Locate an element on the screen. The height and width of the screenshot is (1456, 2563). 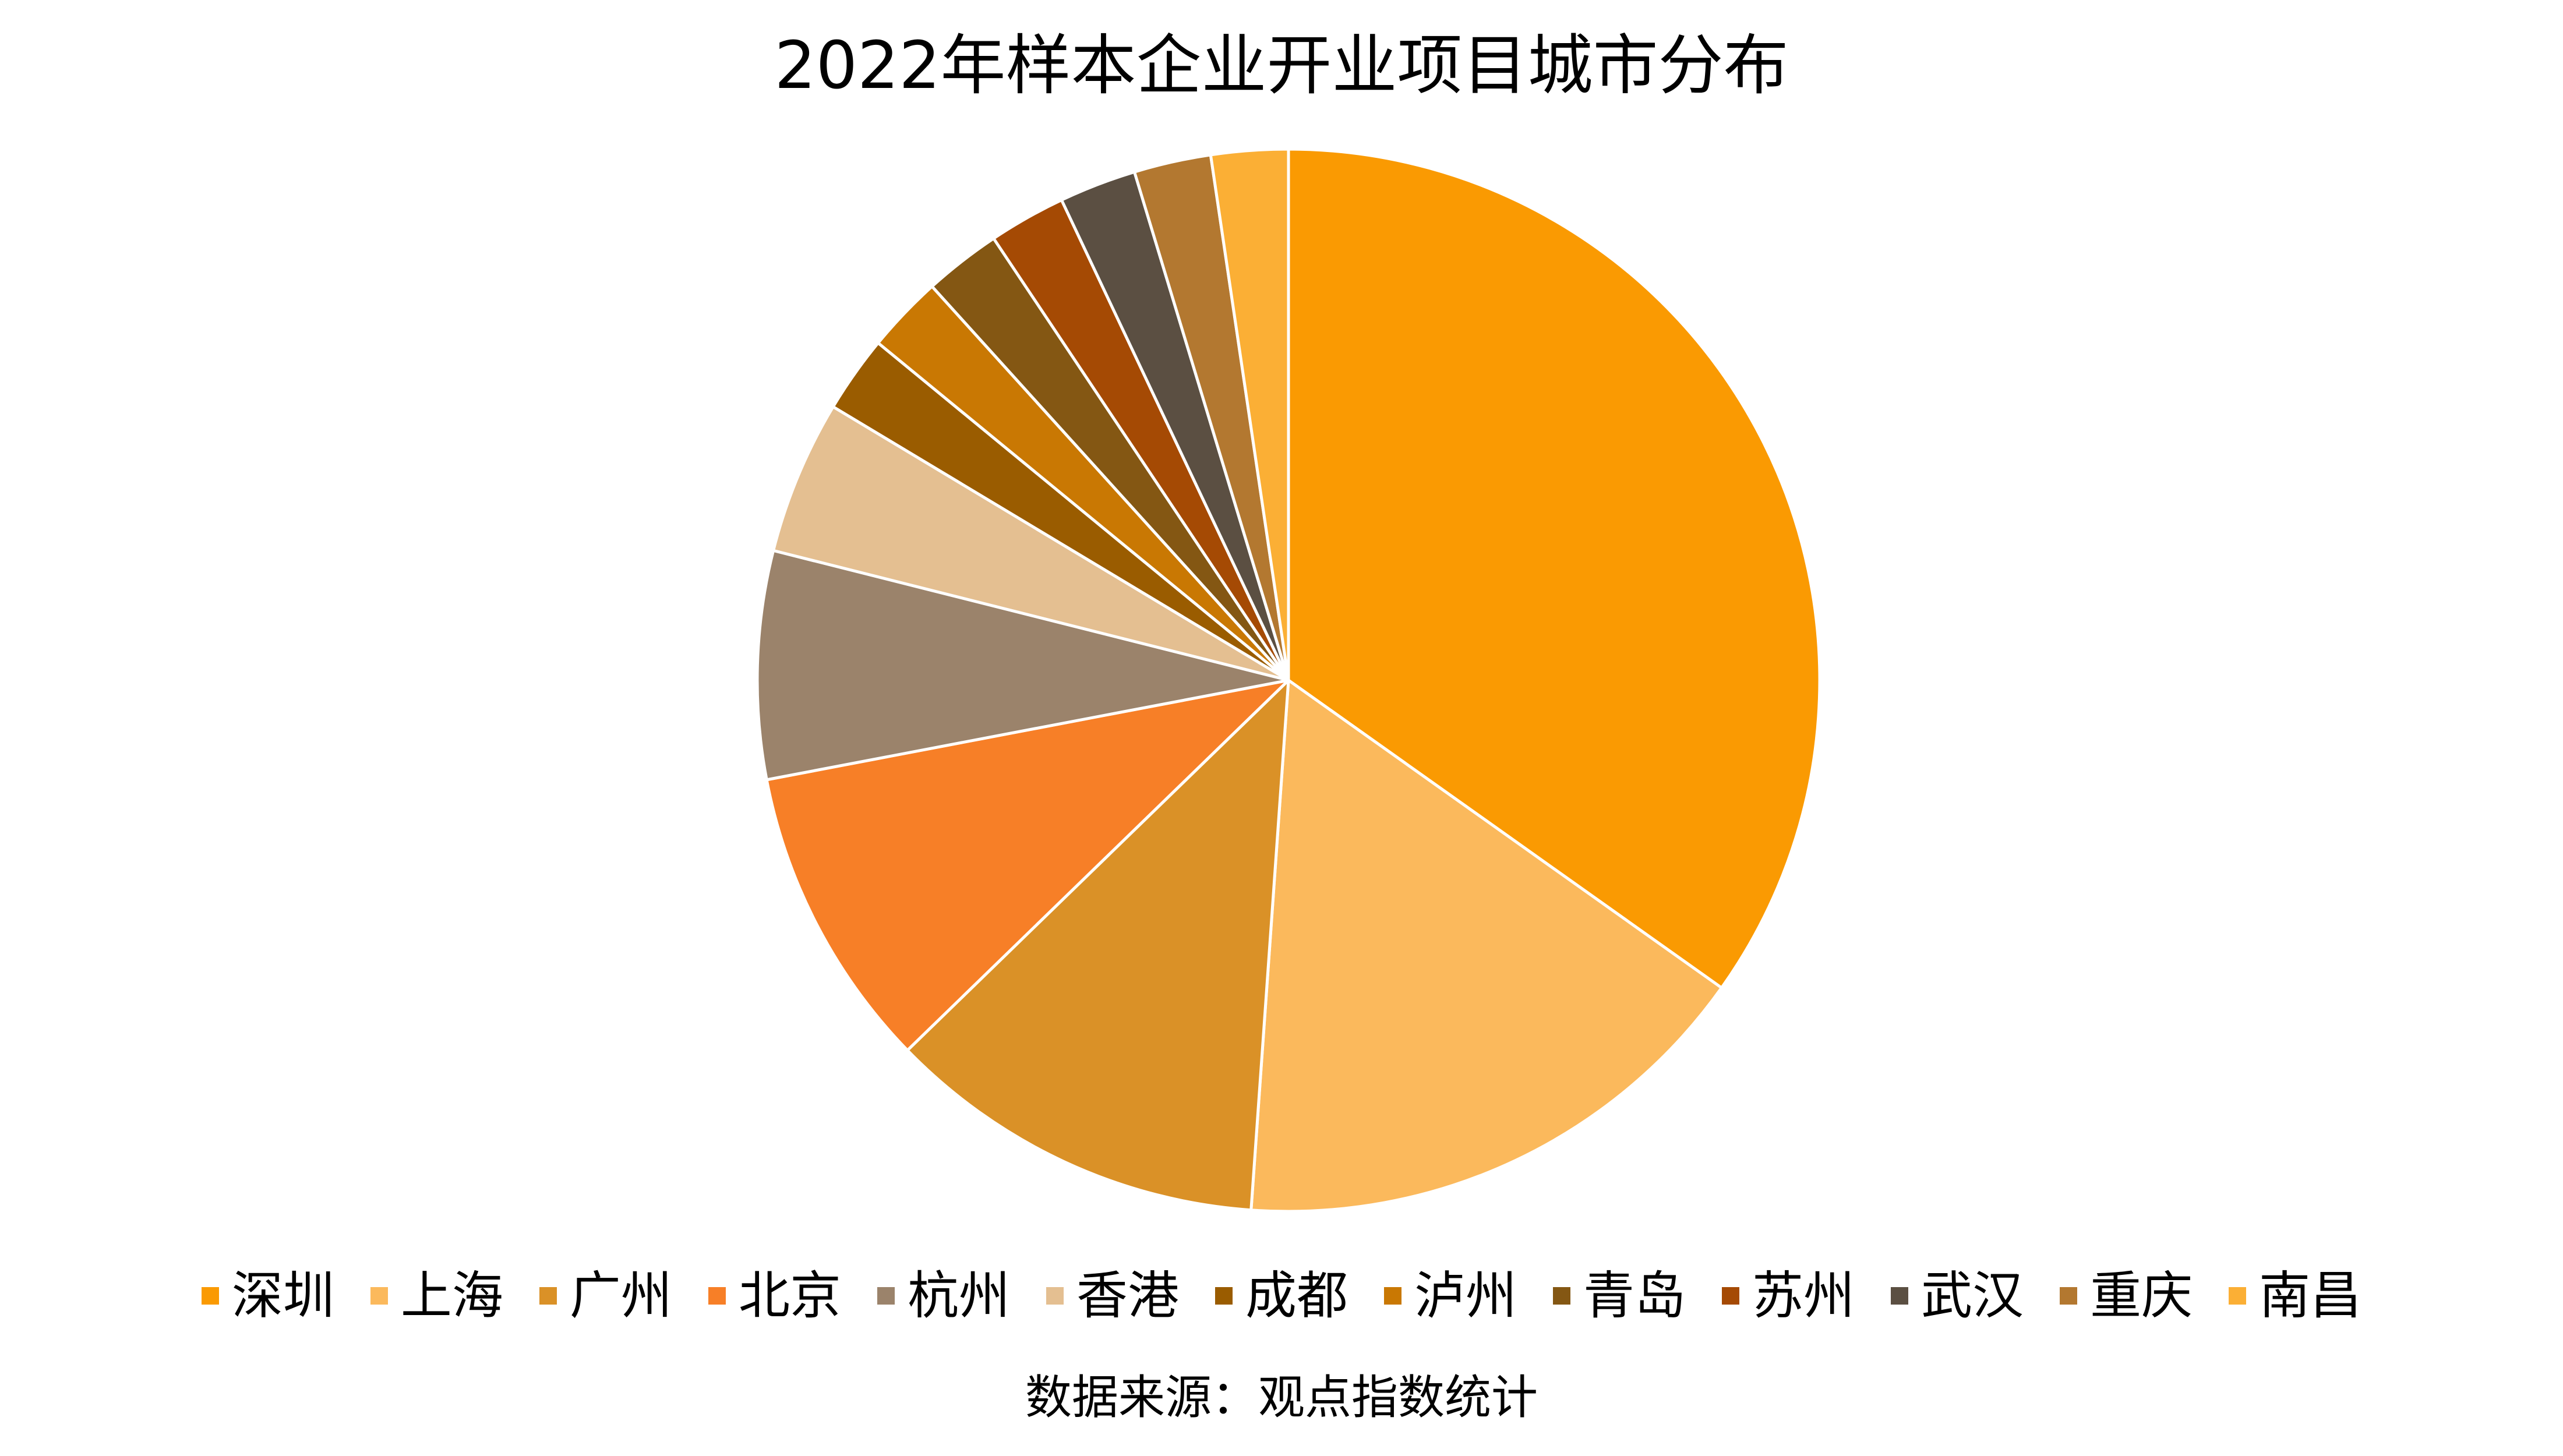
legend-item-0: 深圳 is located at coordinates (267, 1296).